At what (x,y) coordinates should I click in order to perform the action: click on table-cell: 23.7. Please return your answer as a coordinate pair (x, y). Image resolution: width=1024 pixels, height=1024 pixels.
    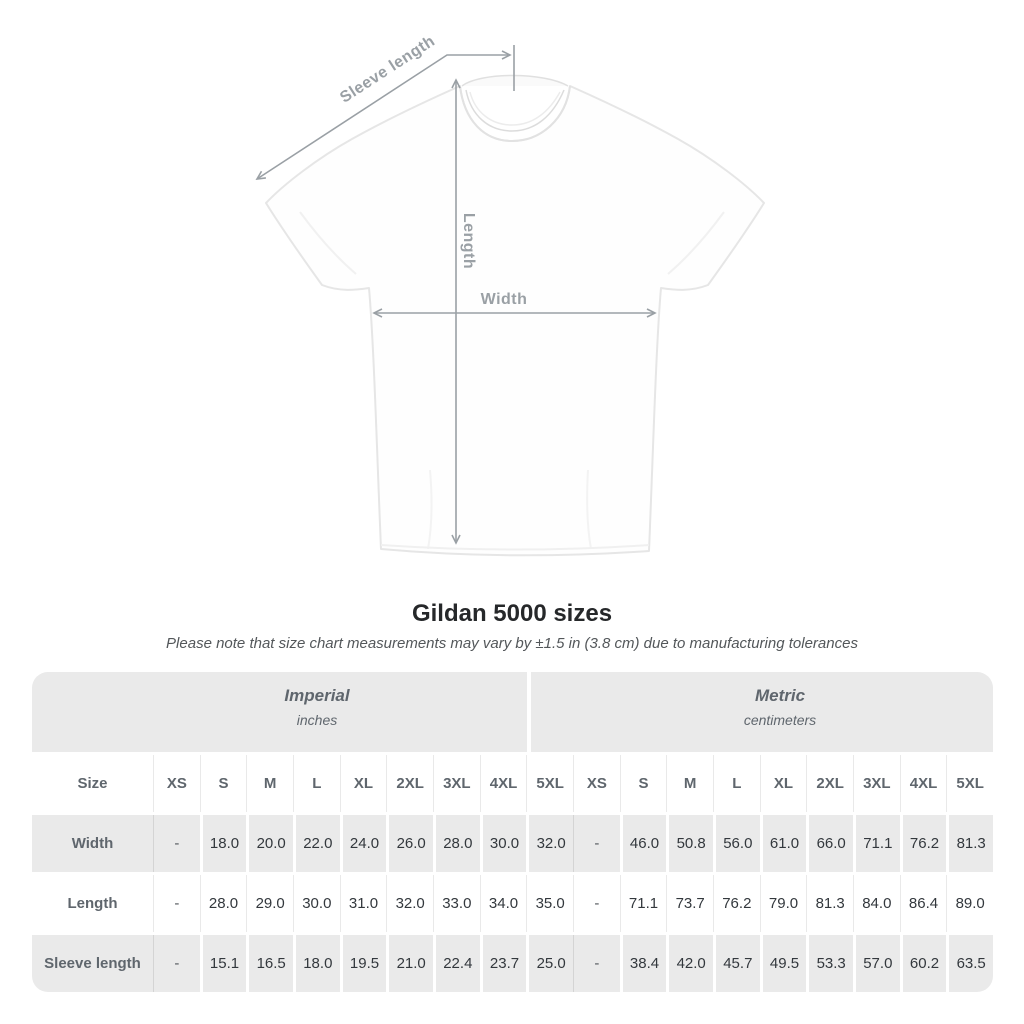
    Looking at the image, I should click on (503, 963).